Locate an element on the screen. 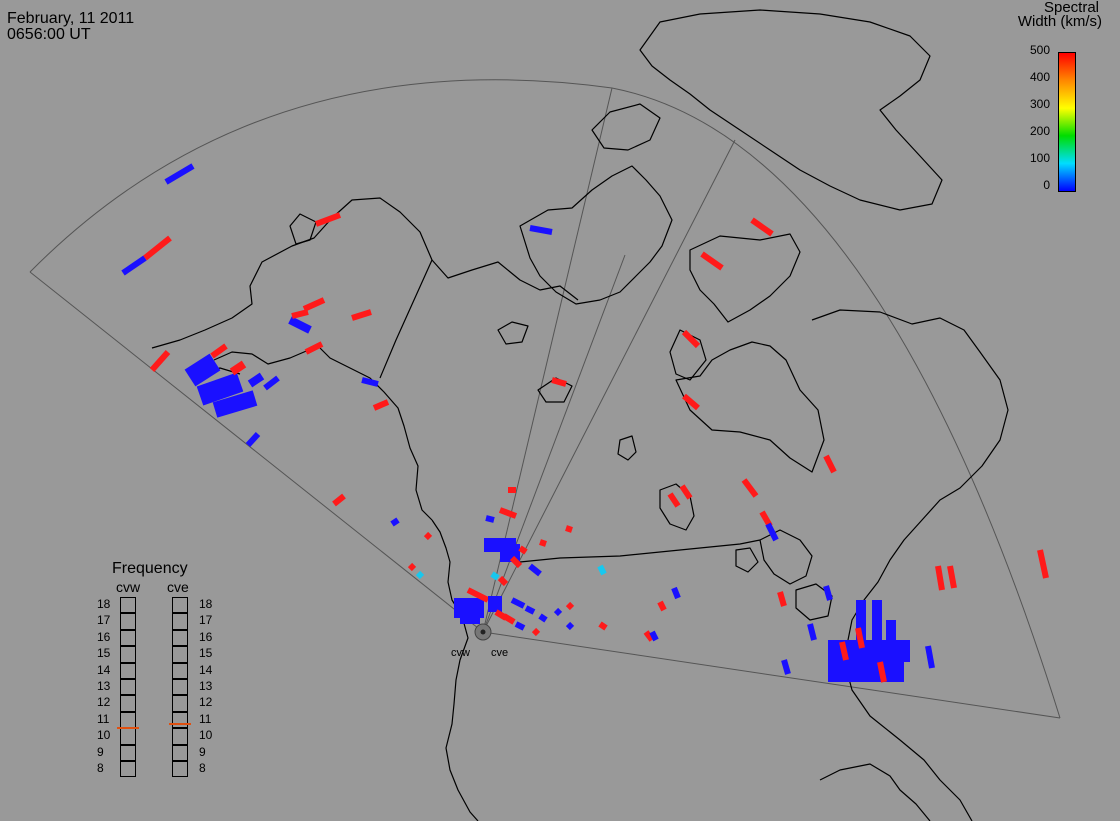 The image size is (1120, 821). frequency-scale-label: 9 is located at coordinates (100, 751).